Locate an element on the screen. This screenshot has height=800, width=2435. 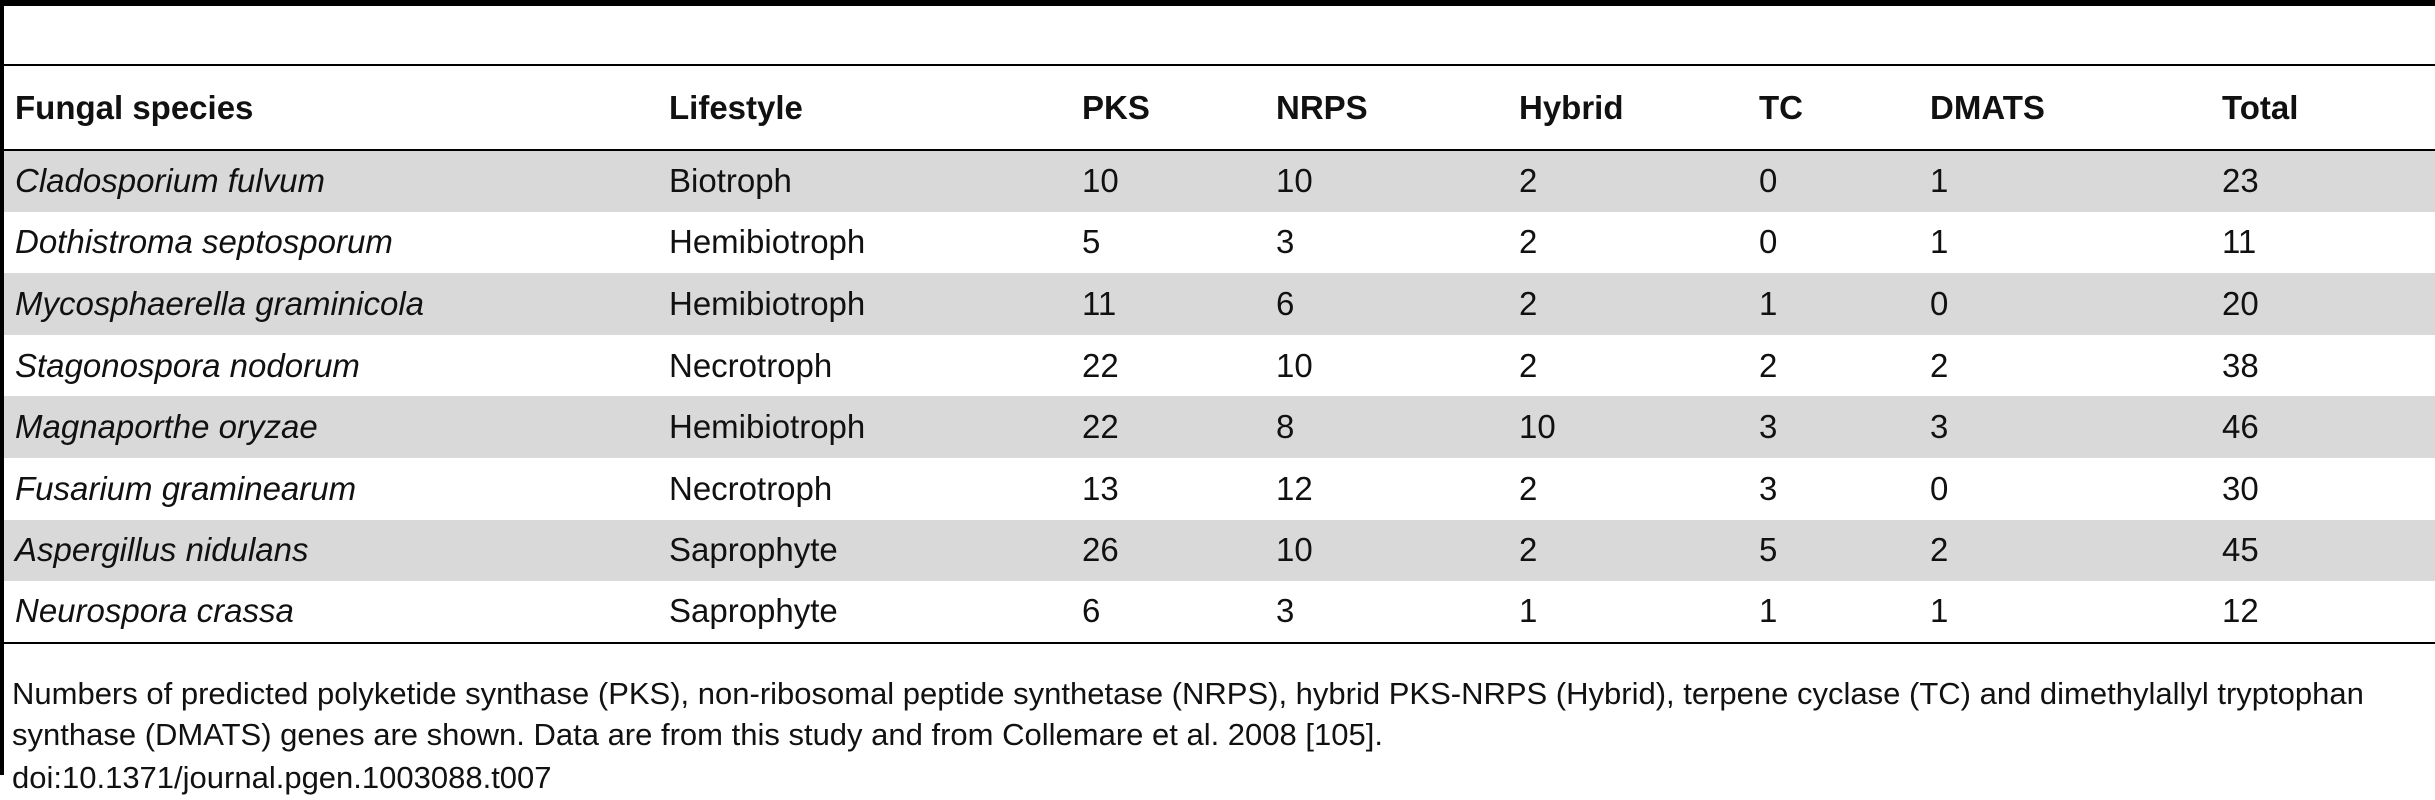
cell-pks: 26 is located at coordinates (1100, 550).